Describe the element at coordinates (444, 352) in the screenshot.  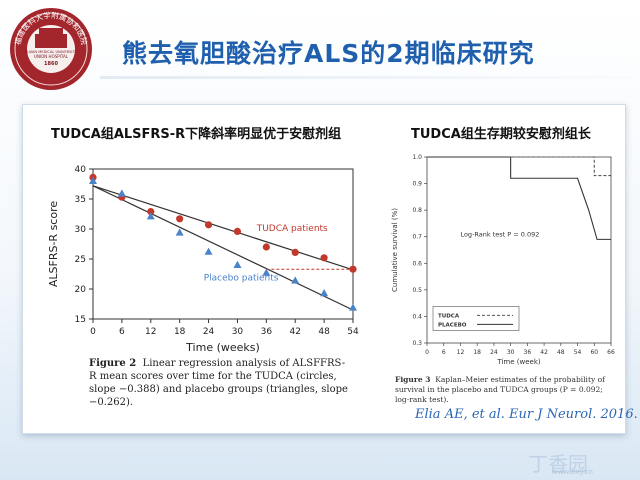
I see `km-x-tick-label: 6` at that location.